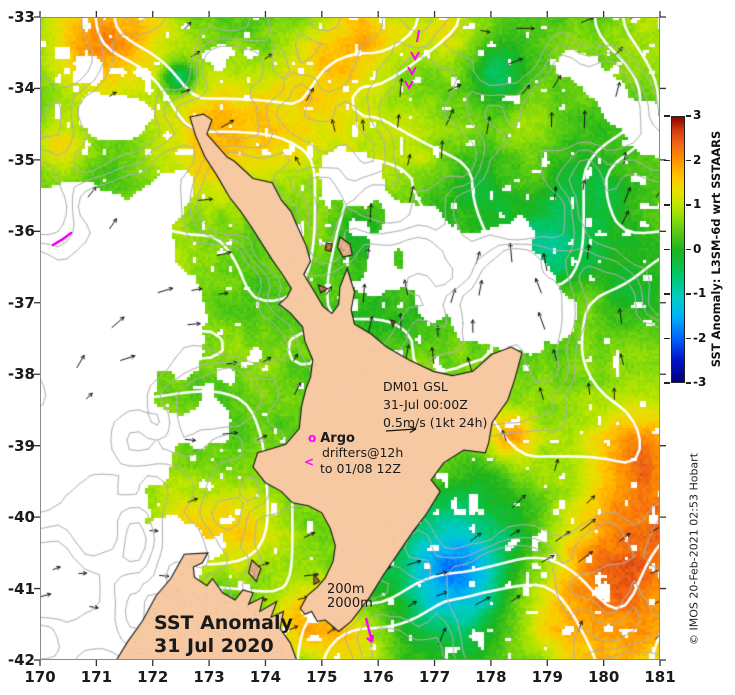 This screenshot has height=695, width=735. Describe the element at coordinates (21, 231) in the screenshot. I see `y-tick-label: -36` at that location.